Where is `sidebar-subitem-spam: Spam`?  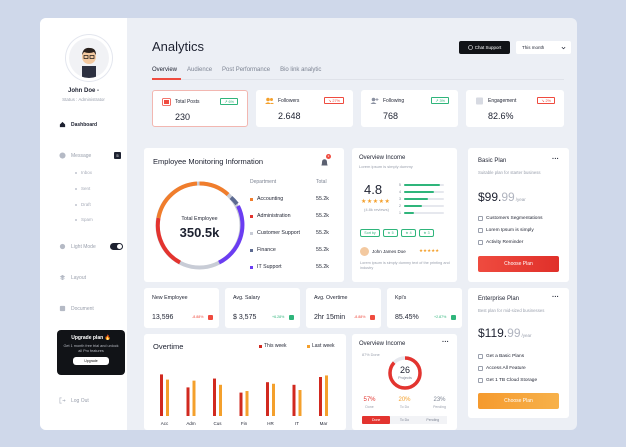
sidebar-subitem-spam: Spam is located at coordinates (84, 219).